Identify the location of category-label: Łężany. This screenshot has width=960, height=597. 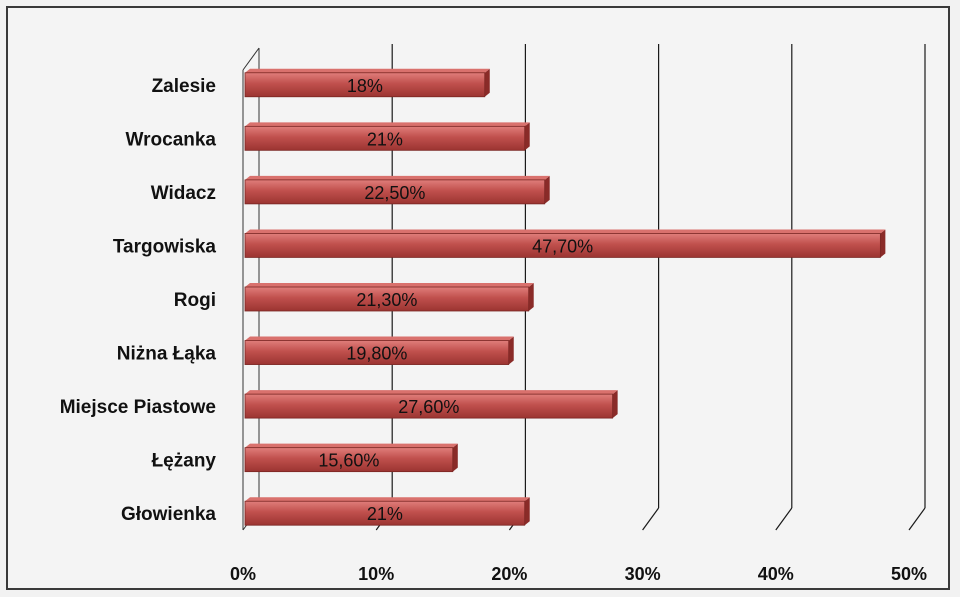
(184, 461).